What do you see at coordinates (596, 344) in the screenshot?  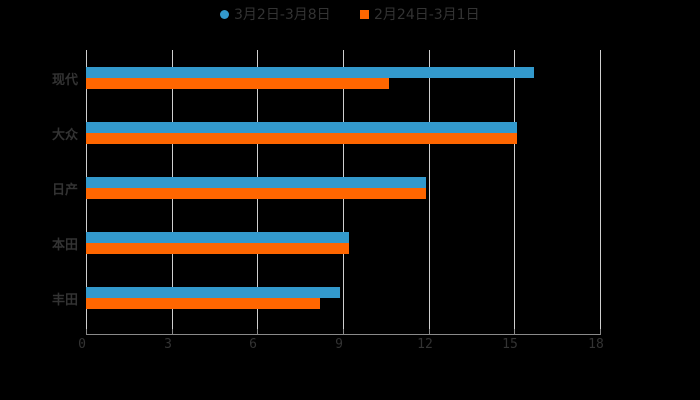 I see `x-tick-label: 18` at bounding box center [596, 344].